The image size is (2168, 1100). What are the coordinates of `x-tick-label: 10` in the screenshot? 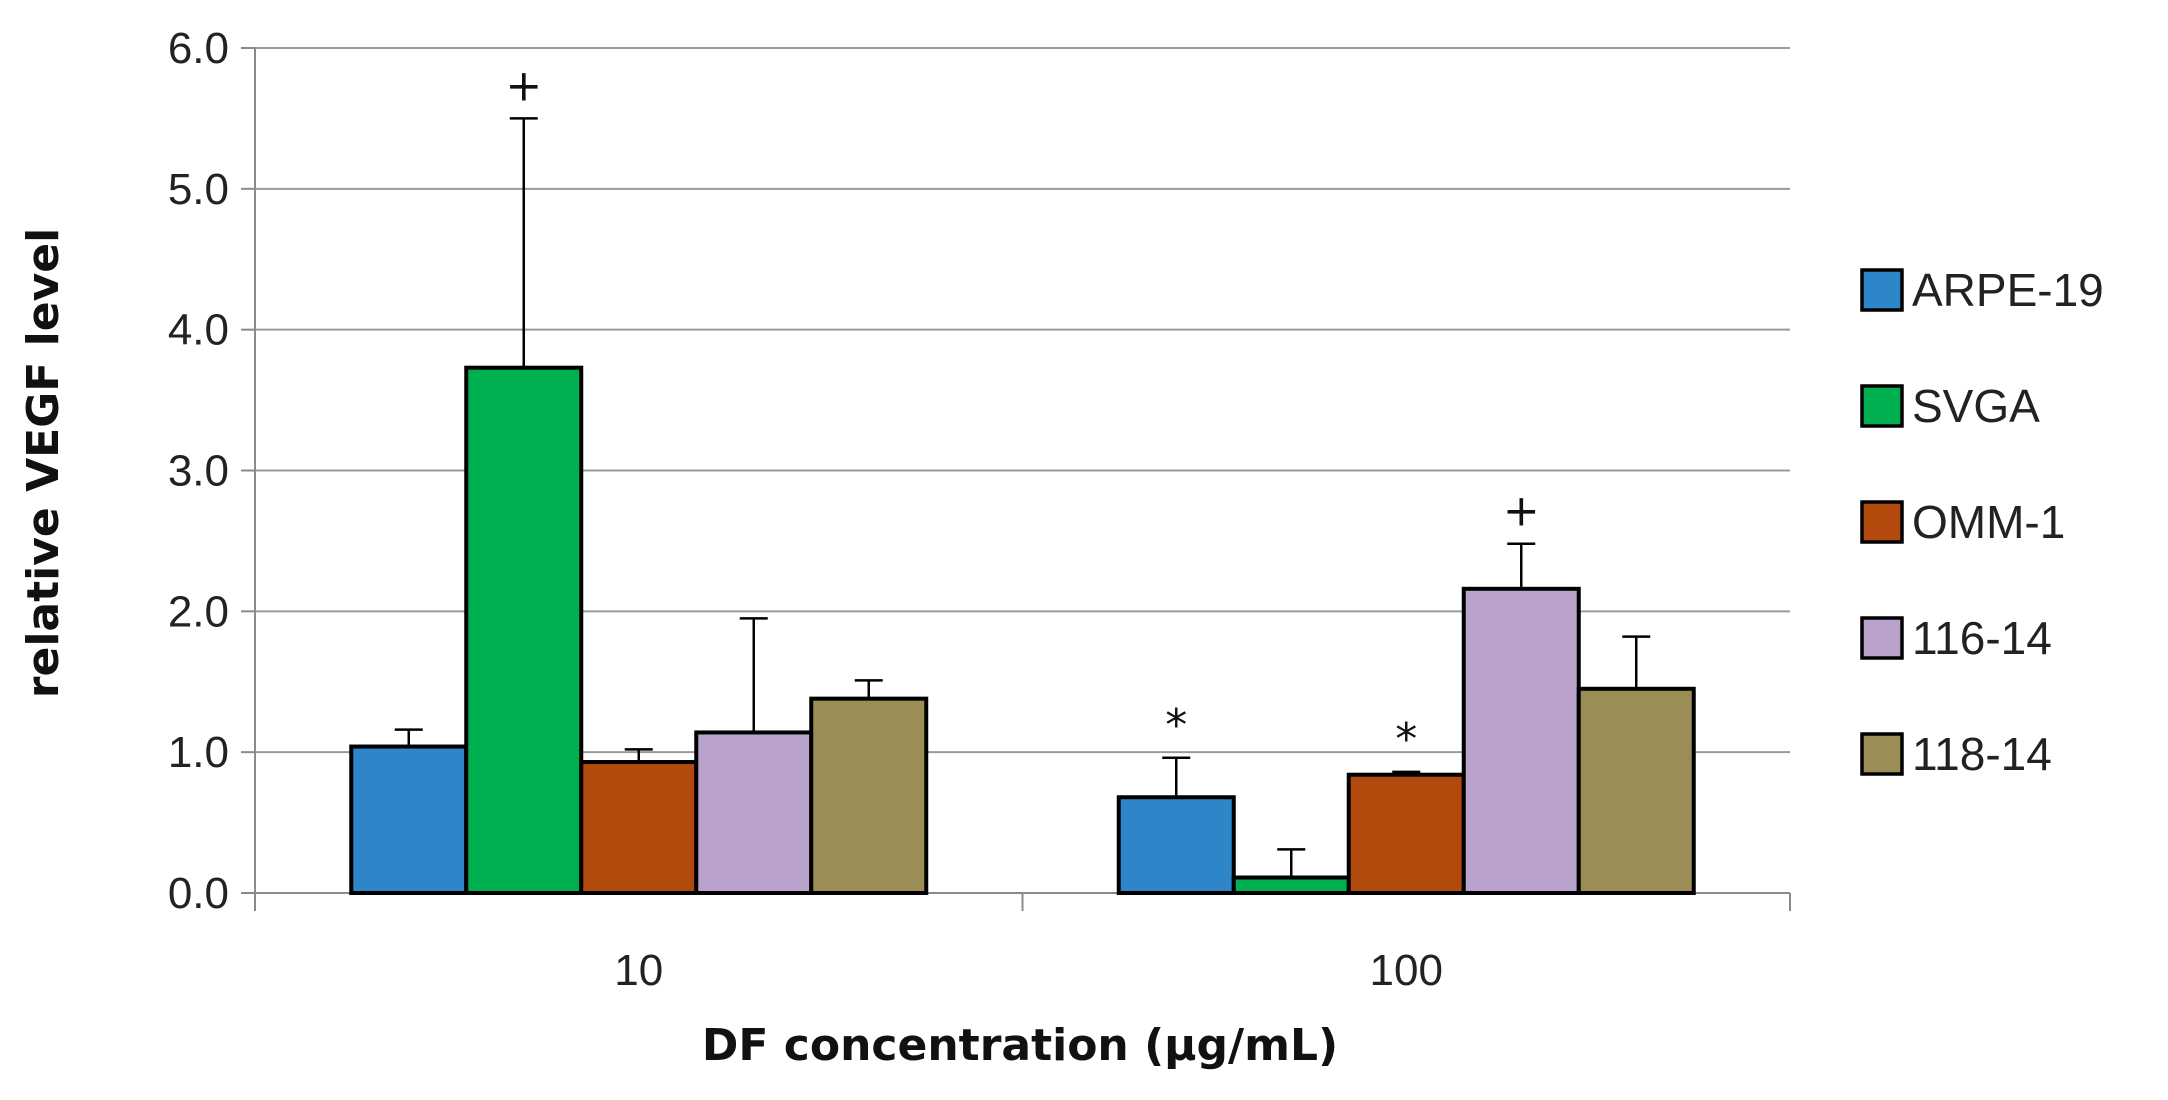 It's located at (638, 970).